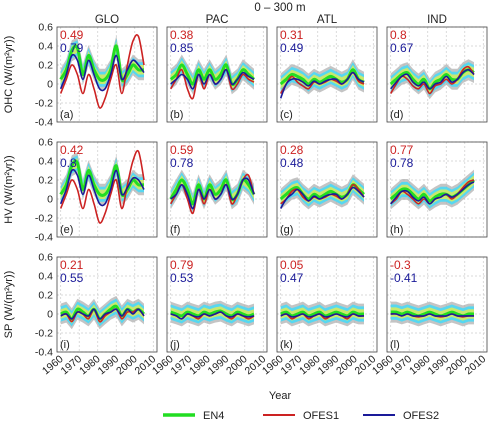 Image resolution: width=500 pixels, height=427 pixels. What do you see at coordinates (176, 115) in the screenshot?
I see `panel-label: (b)` at bounding box center [176, 115].